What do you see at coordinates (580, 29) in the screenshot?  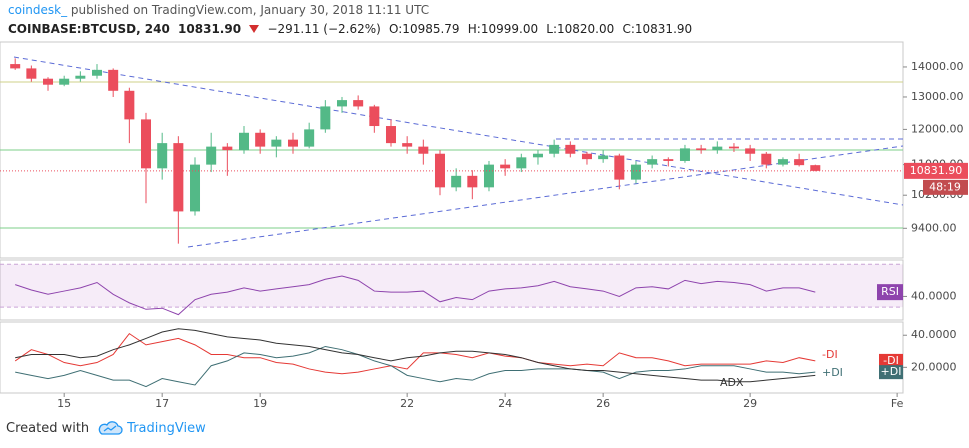 I see `ohlc-low: L:10820.00` at bounding box center [580, 29].